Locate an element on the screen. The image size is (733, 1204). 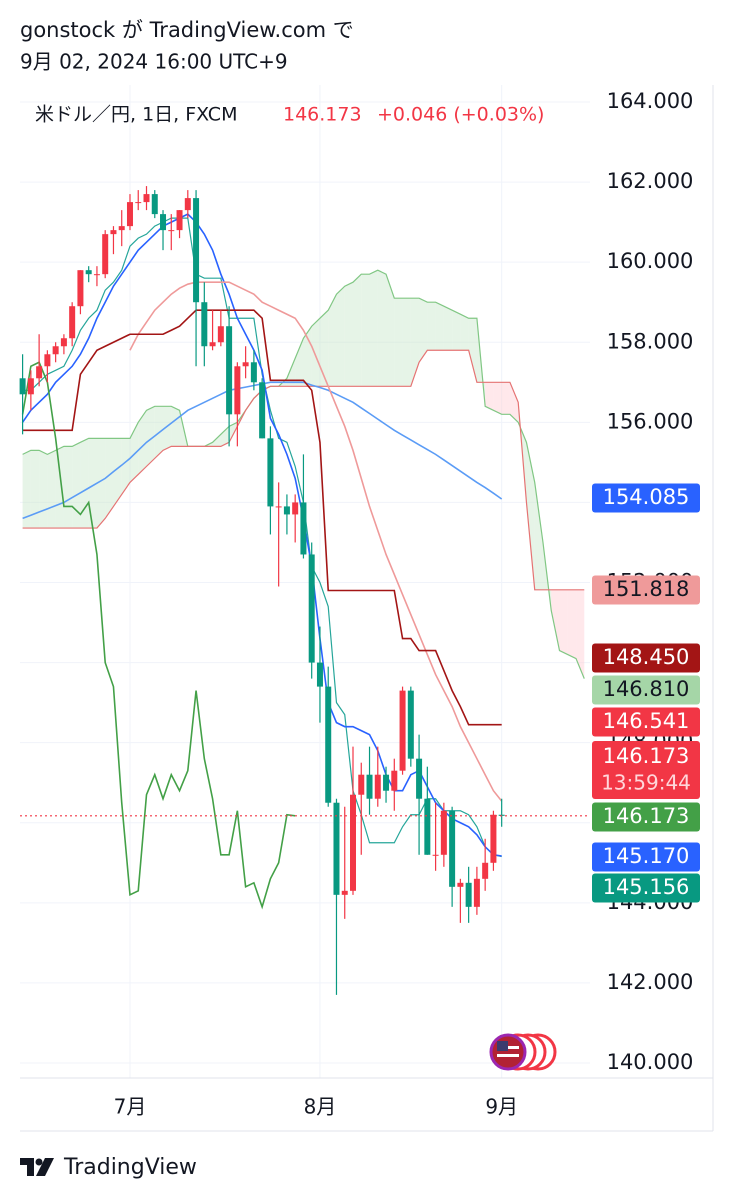
y-tick-label: 164.000 is located at coordinates (650, 101).